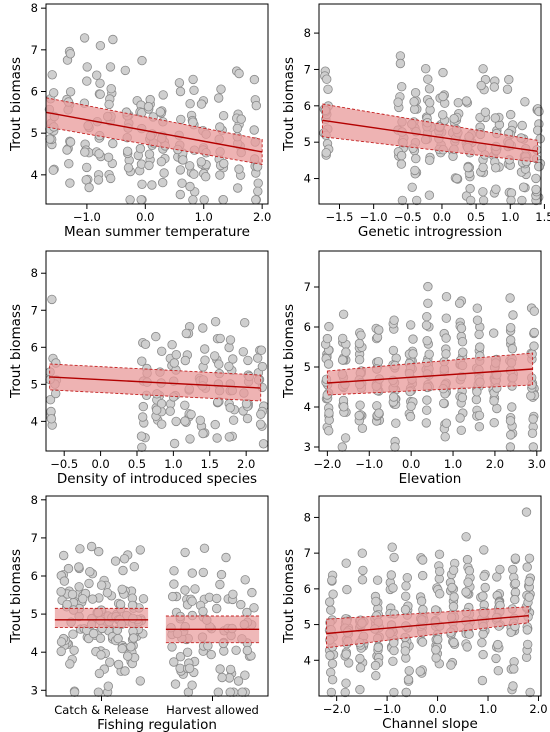 The image size is (550, 732). What do you see at coordinates (427, 627) in the screenshot?
I see `confidence-band` at bounding box center [427, 627].